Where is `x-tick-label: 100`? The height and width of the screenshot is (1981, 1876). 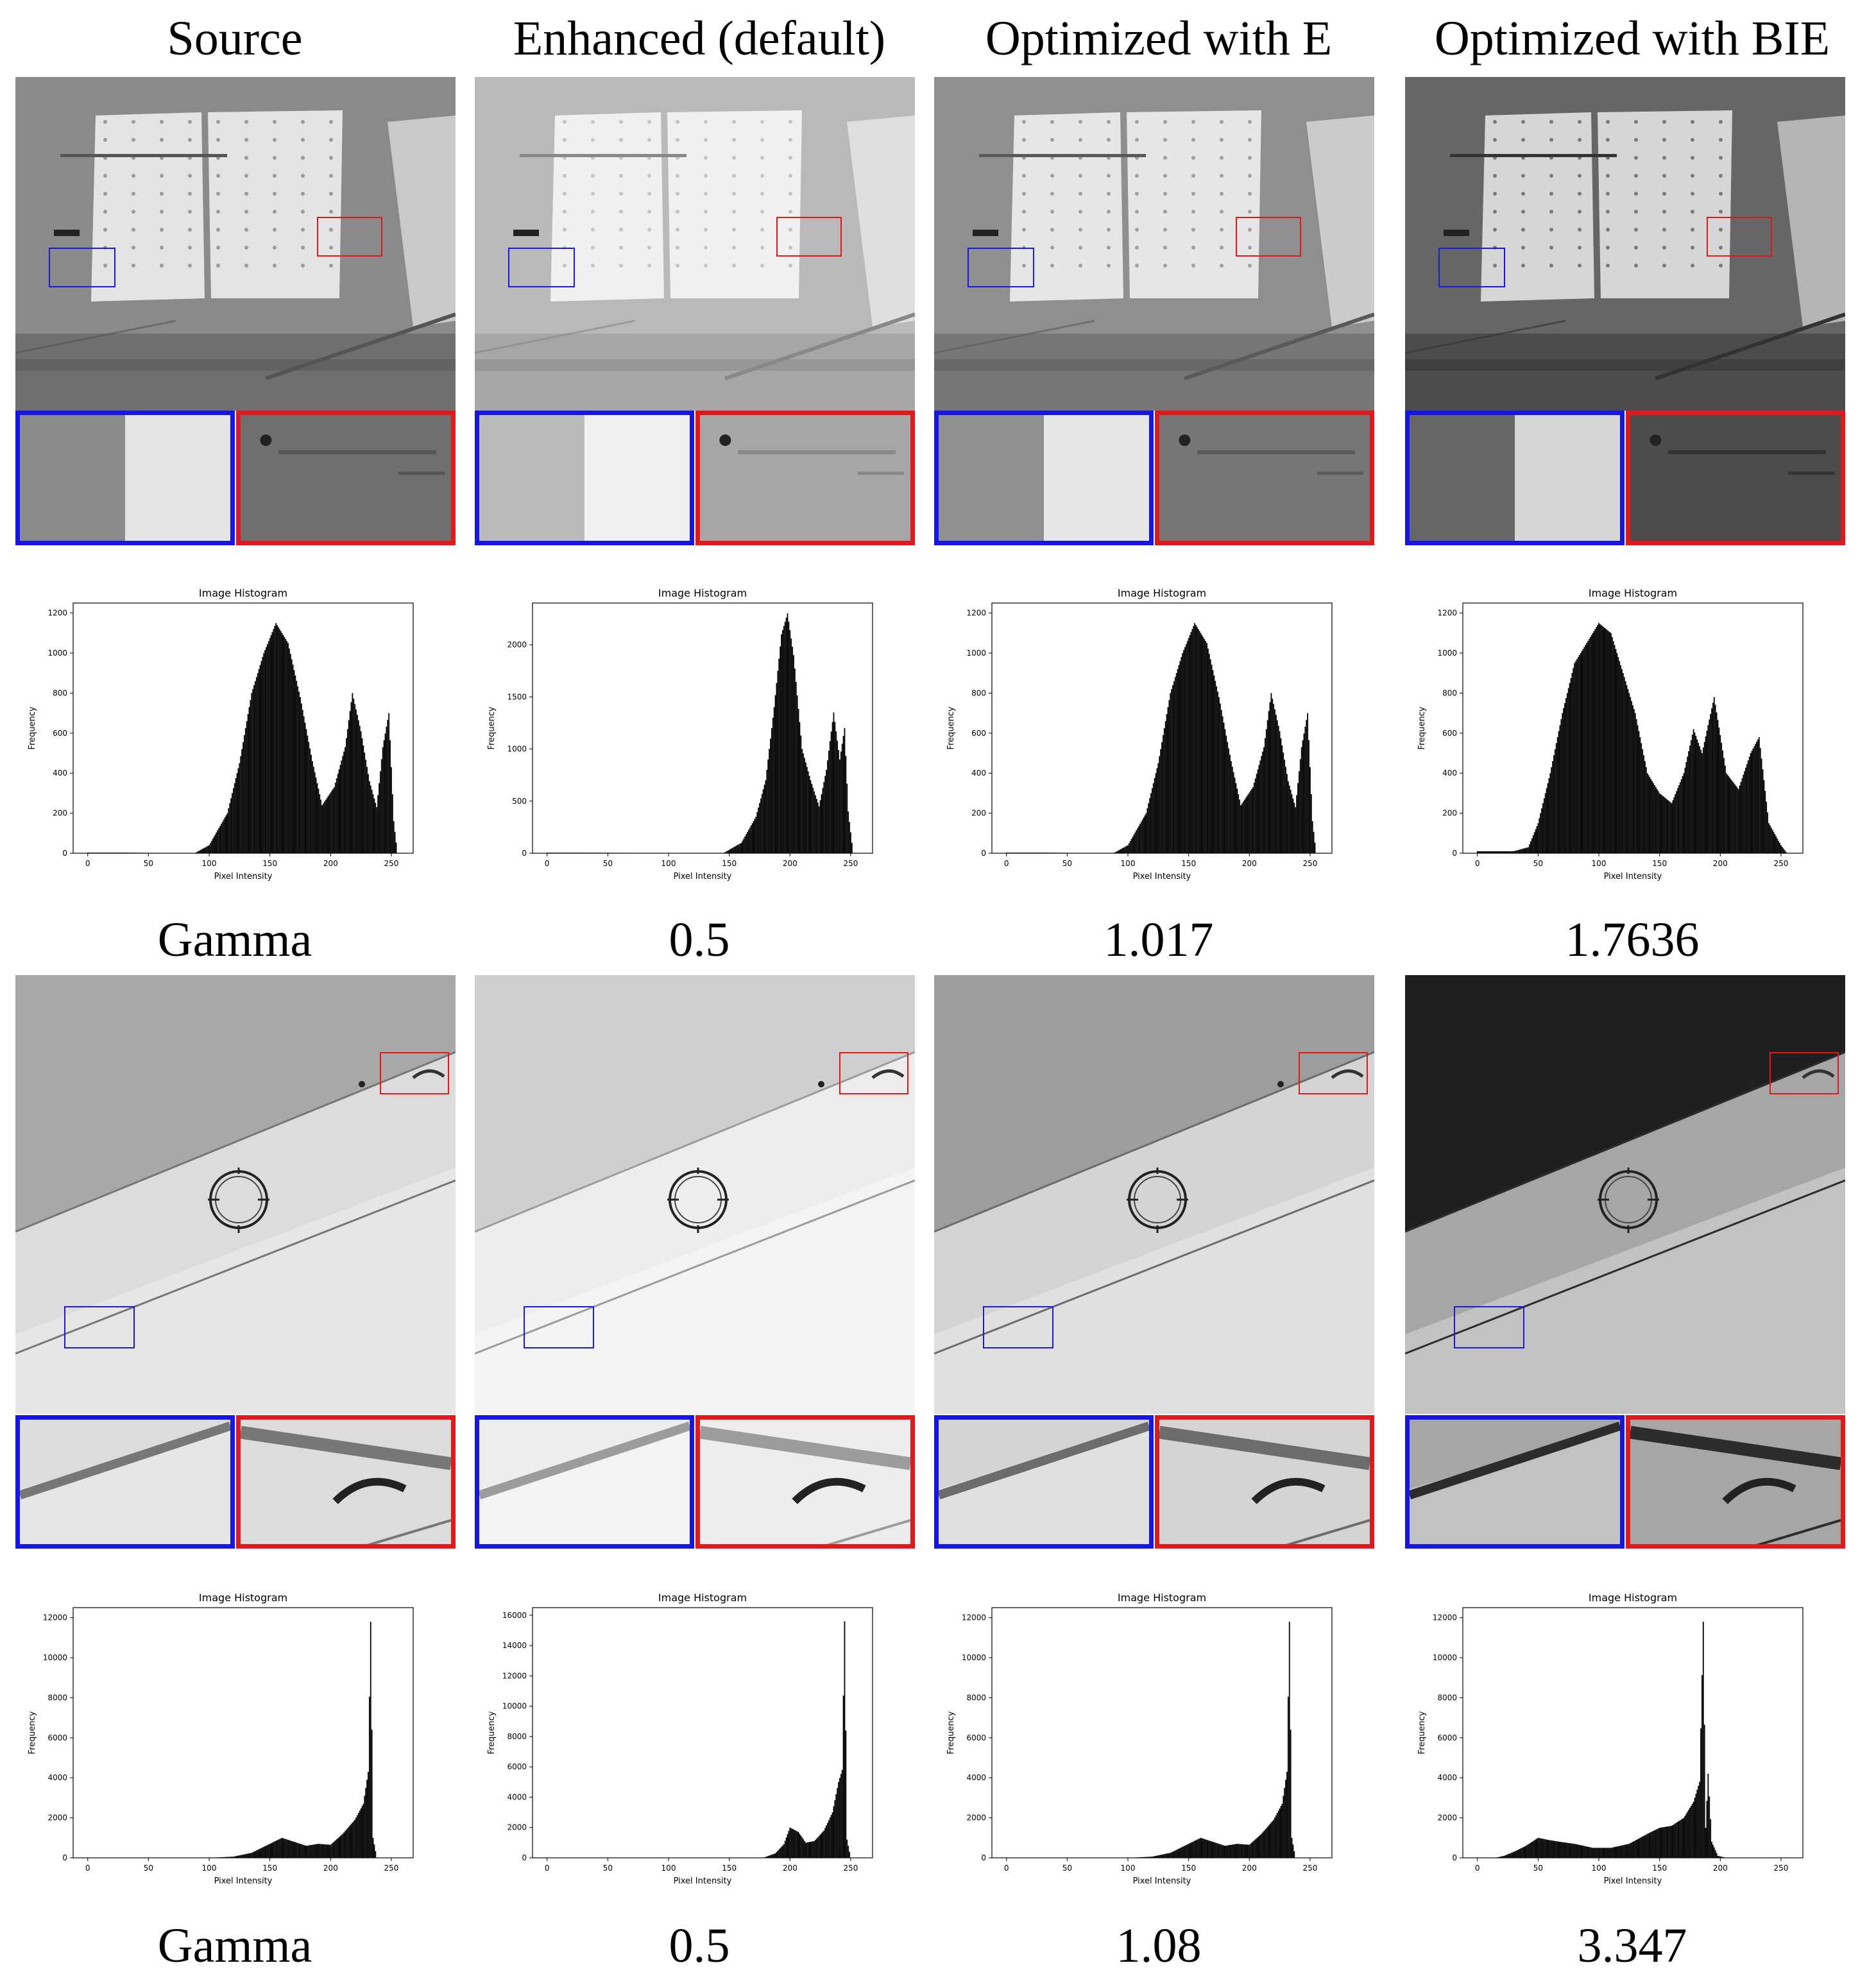 x-tick-label: 100 is located at coordinates (1128, 1868).